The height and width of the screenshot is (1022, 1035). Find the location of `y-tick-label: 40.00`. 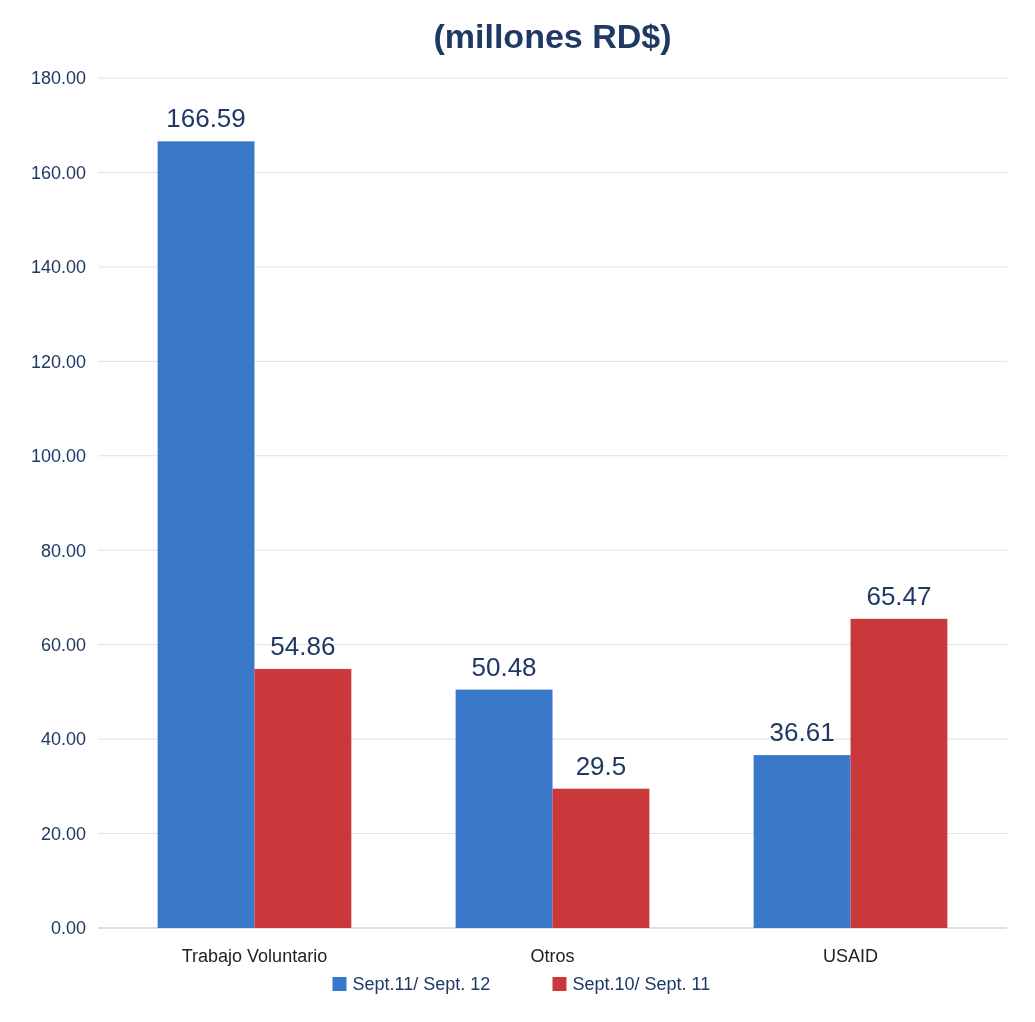

y-tick-label: 40.00 is located at coordinates (63, 739).